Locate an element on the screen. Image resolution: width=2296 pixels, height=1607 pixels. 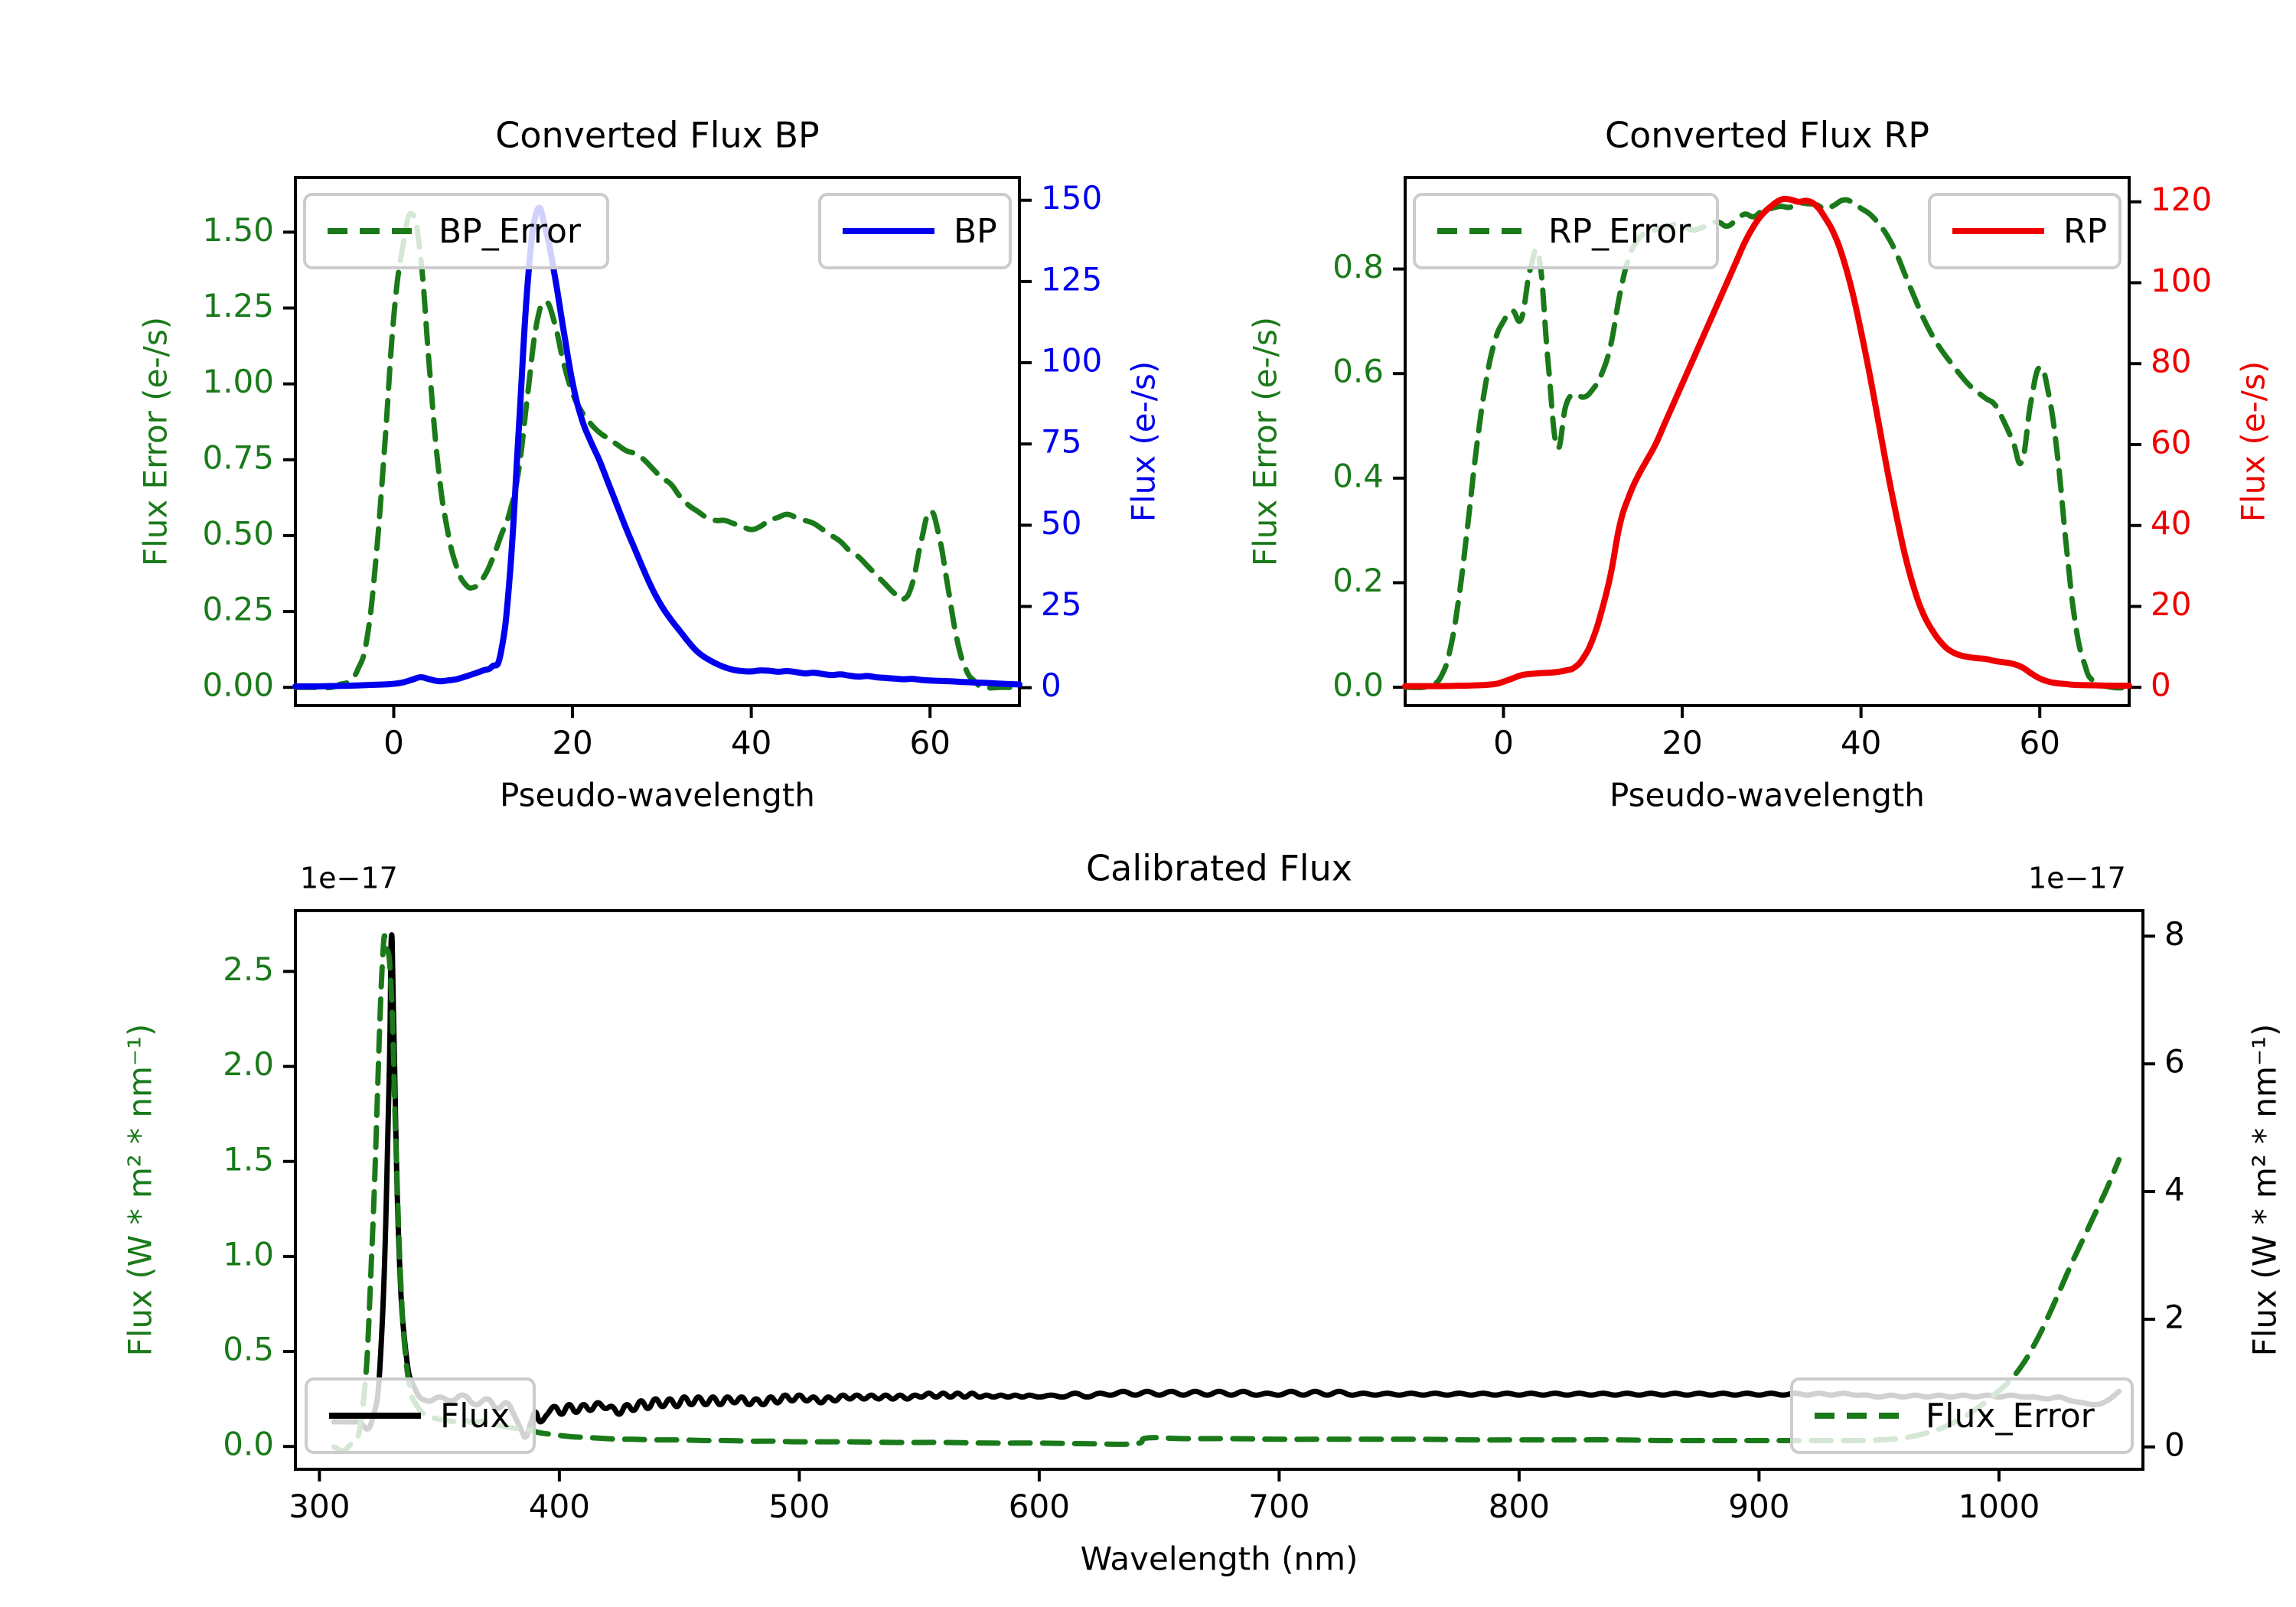
y-axis-right: 0 20 40 60 80 100 120 is located at coordinates (2170, 442).